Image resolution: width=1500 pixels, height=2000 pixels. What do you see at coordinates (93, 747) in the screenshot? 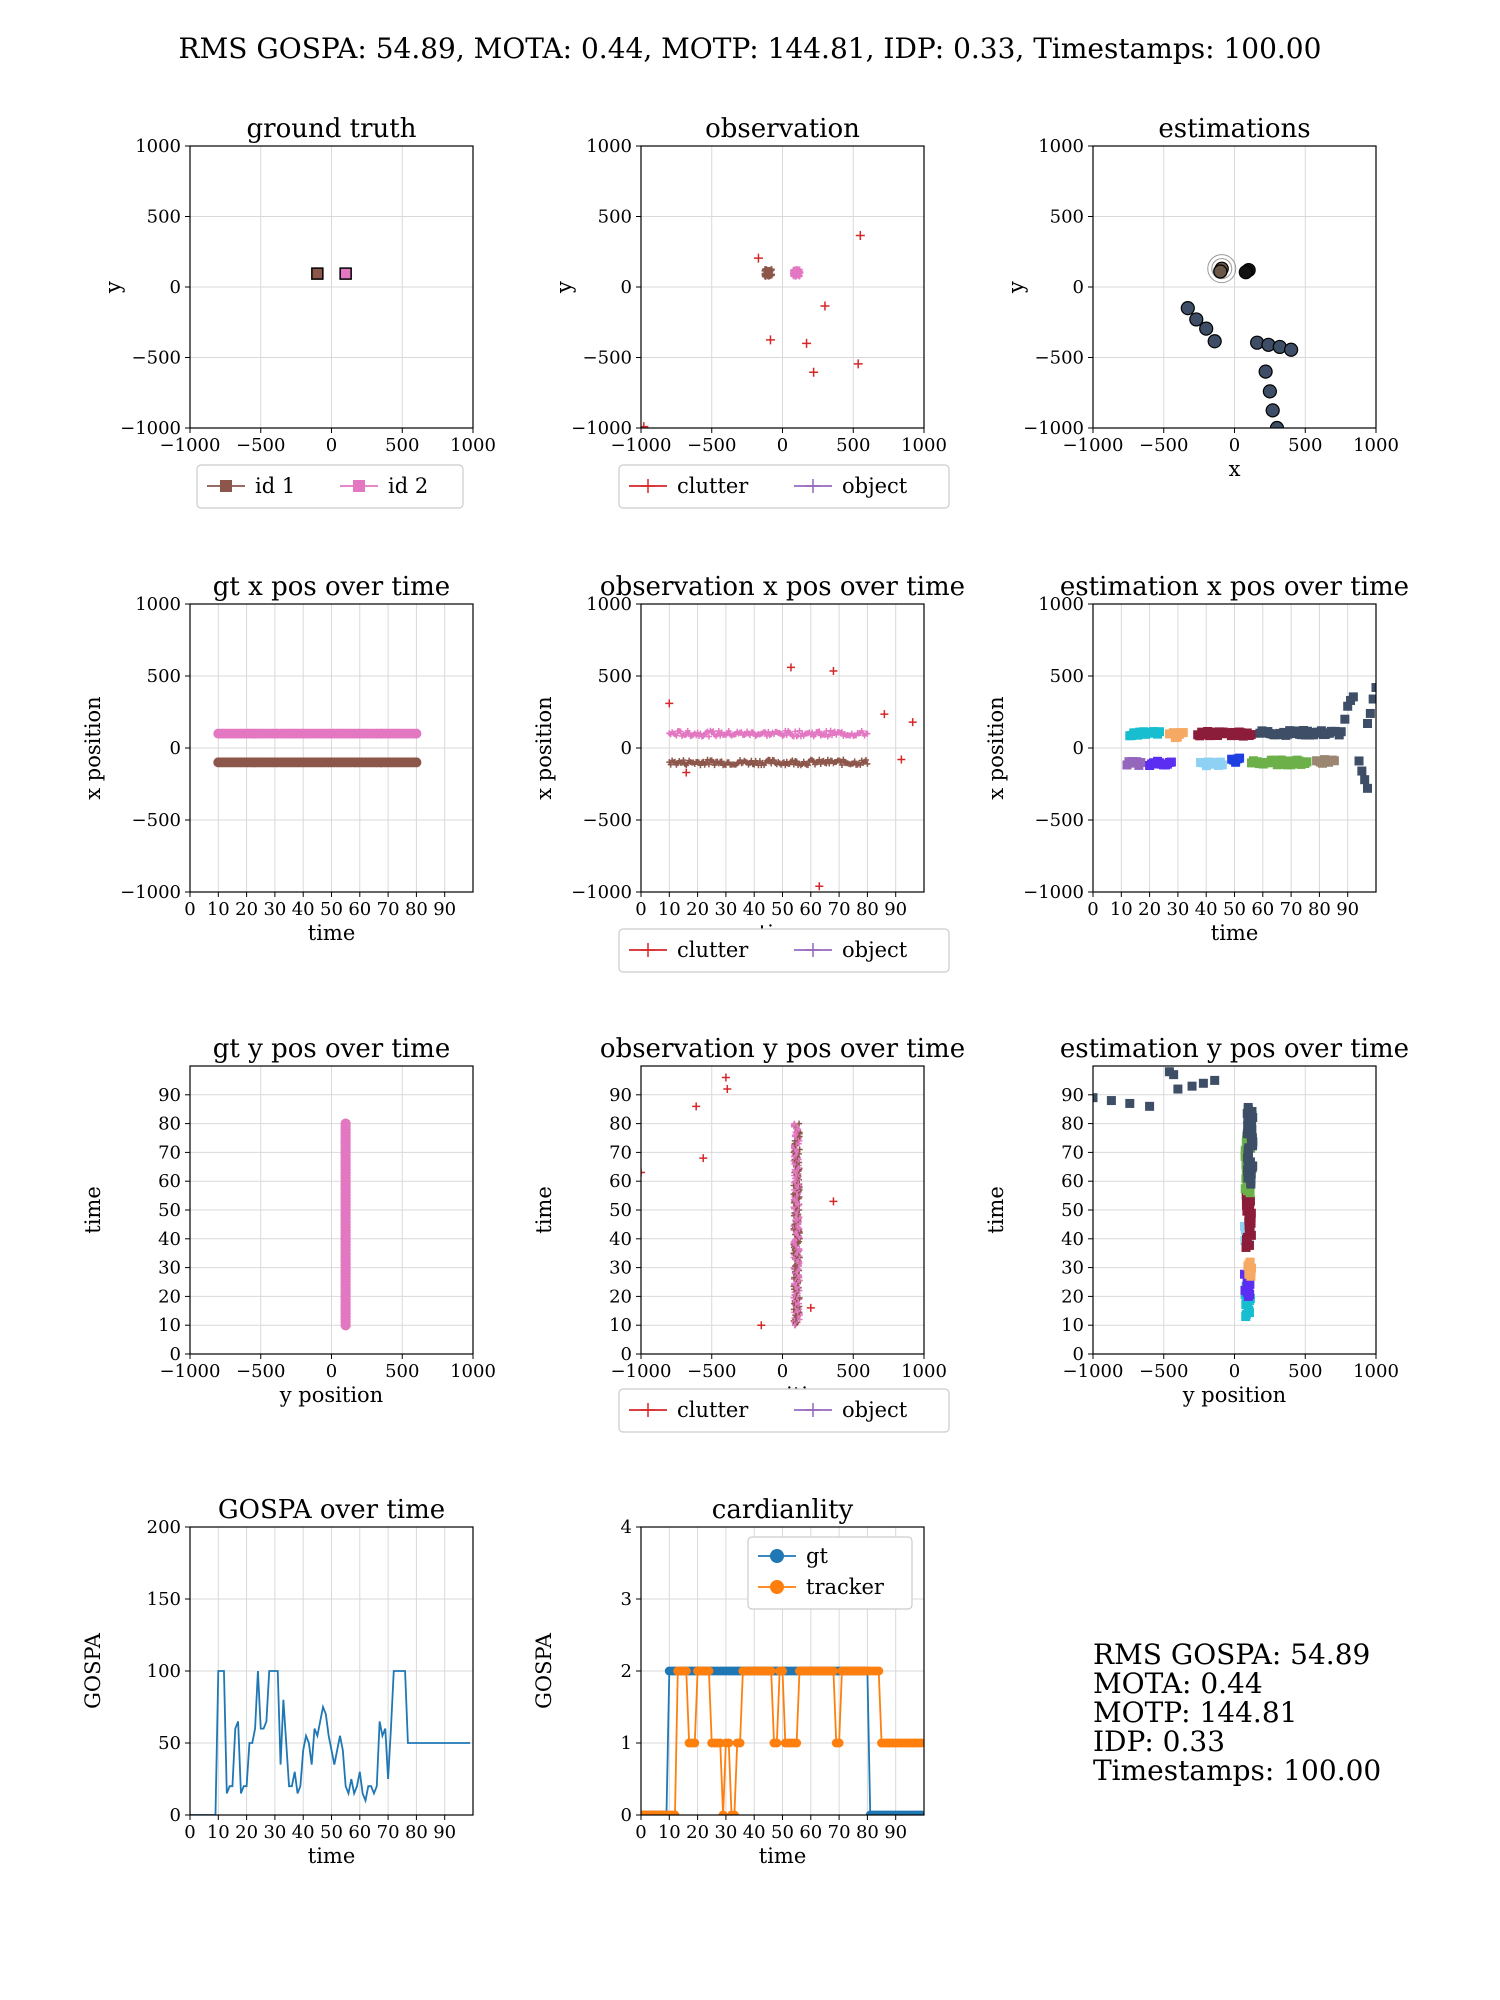
I see `y-axis-label: x position` at bounding box center [93, 747].